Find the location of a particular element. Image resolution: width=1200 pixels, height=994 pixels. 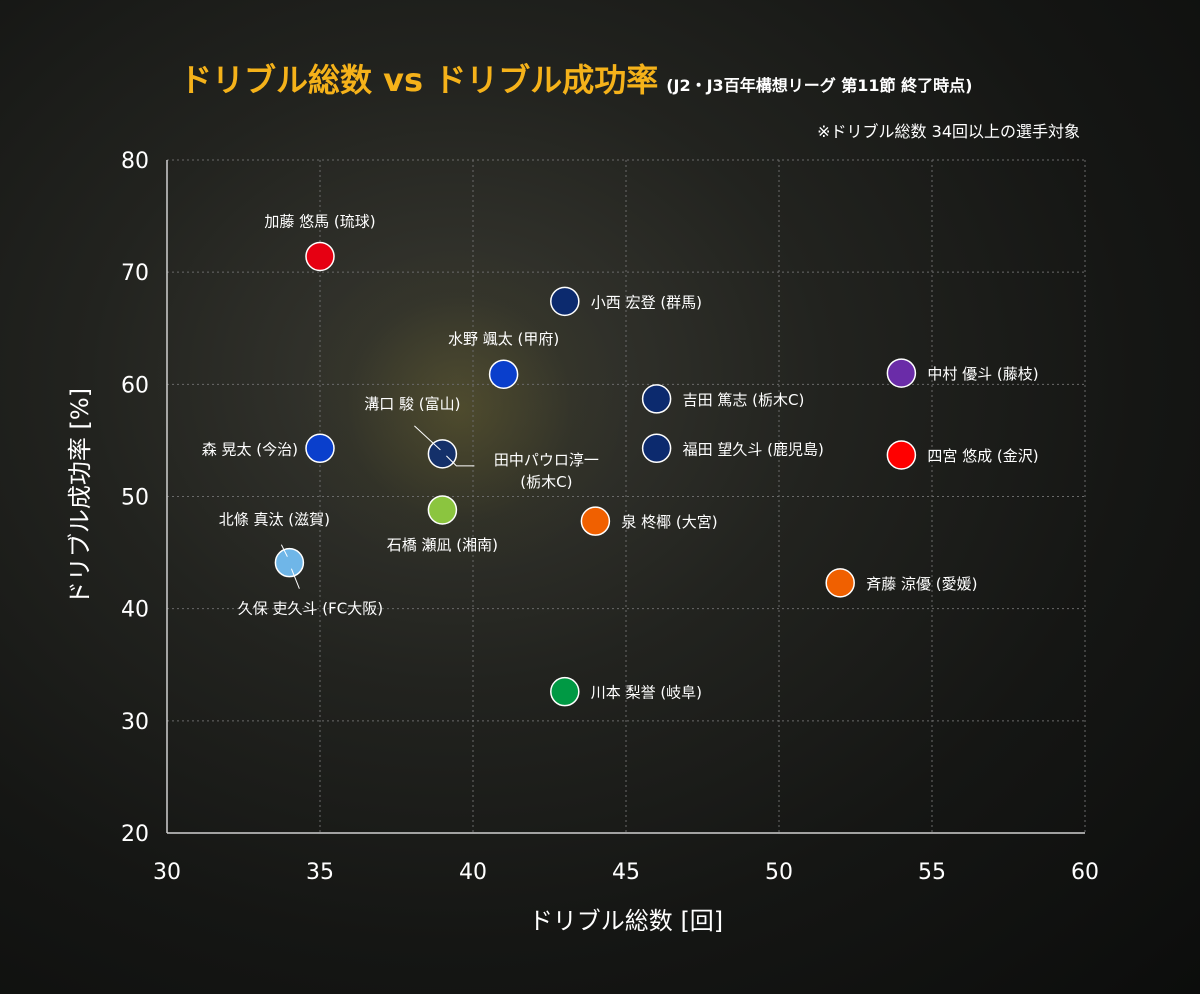

data-label: 森 晃太 (今治) is located at coordinates (250, 449).